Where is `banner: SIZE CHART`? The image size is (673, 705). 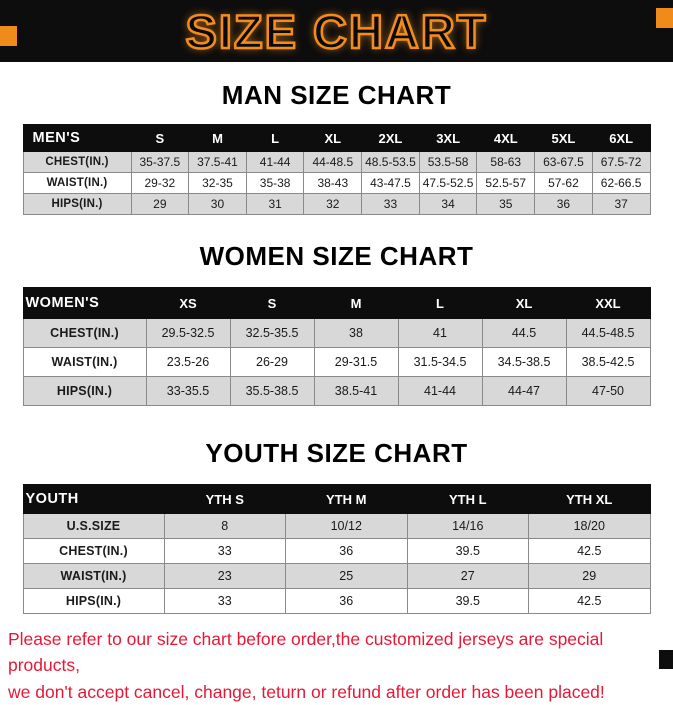
banner: SIZE CHART is located at coordinates (336, 31).